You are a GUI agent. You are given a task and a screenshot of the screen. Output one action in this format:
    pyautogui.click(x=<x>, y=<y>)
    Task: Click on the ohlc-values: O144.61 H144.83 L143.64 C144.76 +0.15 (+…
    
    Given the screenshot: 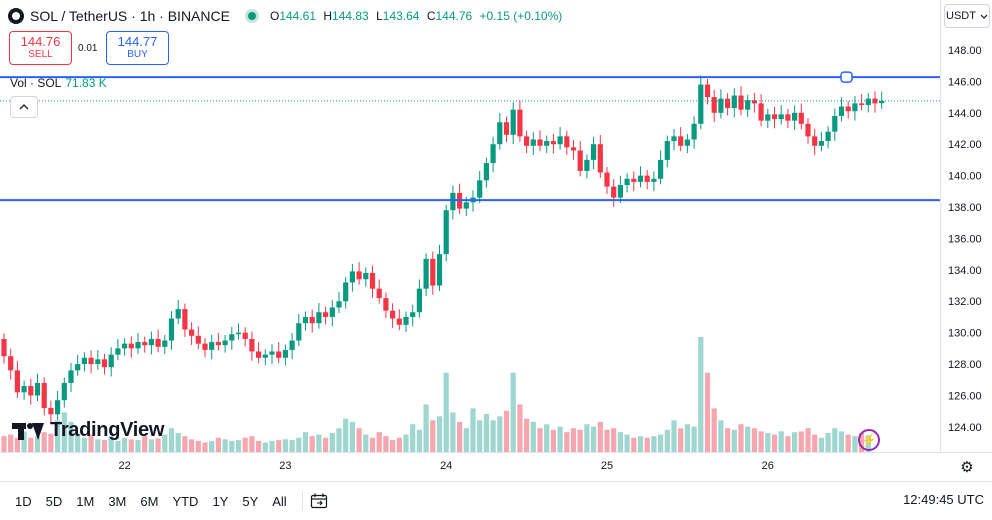 What is the action you would take?
    pyautogui.click(x=416, y=16)
    